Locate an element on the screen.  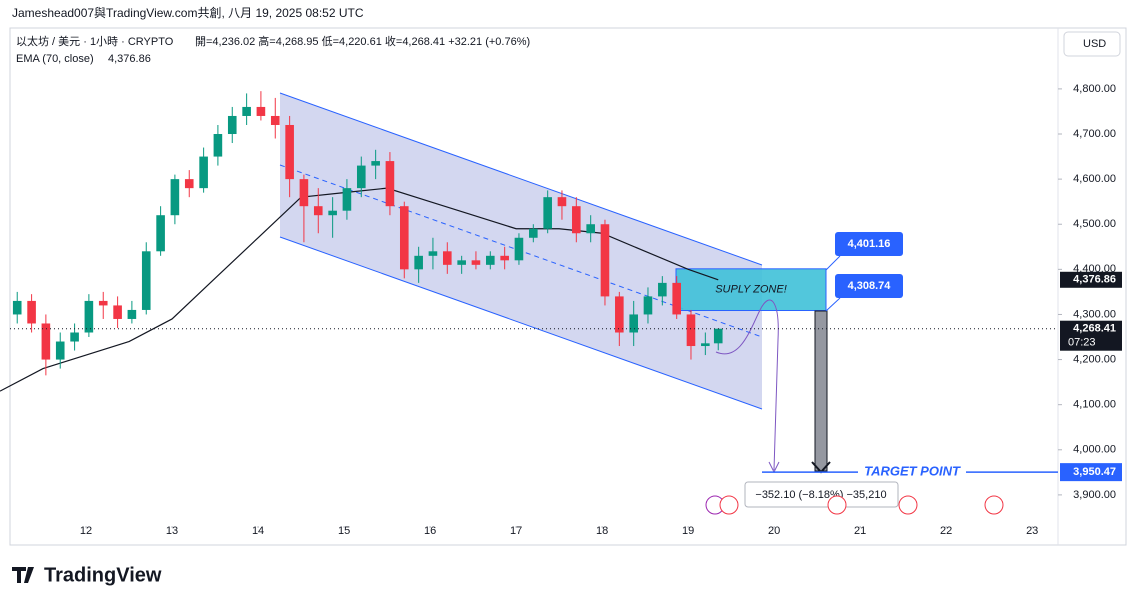
projection-path is located at coordinates (747, 385).